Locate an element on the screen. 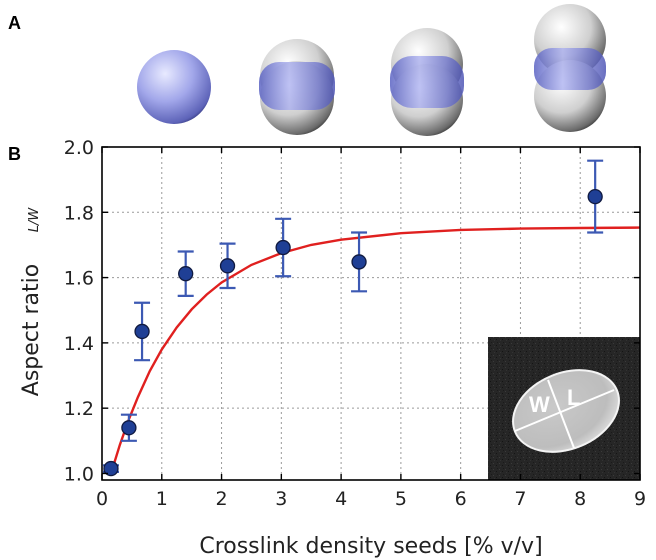 The image size is (656, 560). y-tick-label: 1.4 is located at coordinates (79, 344).